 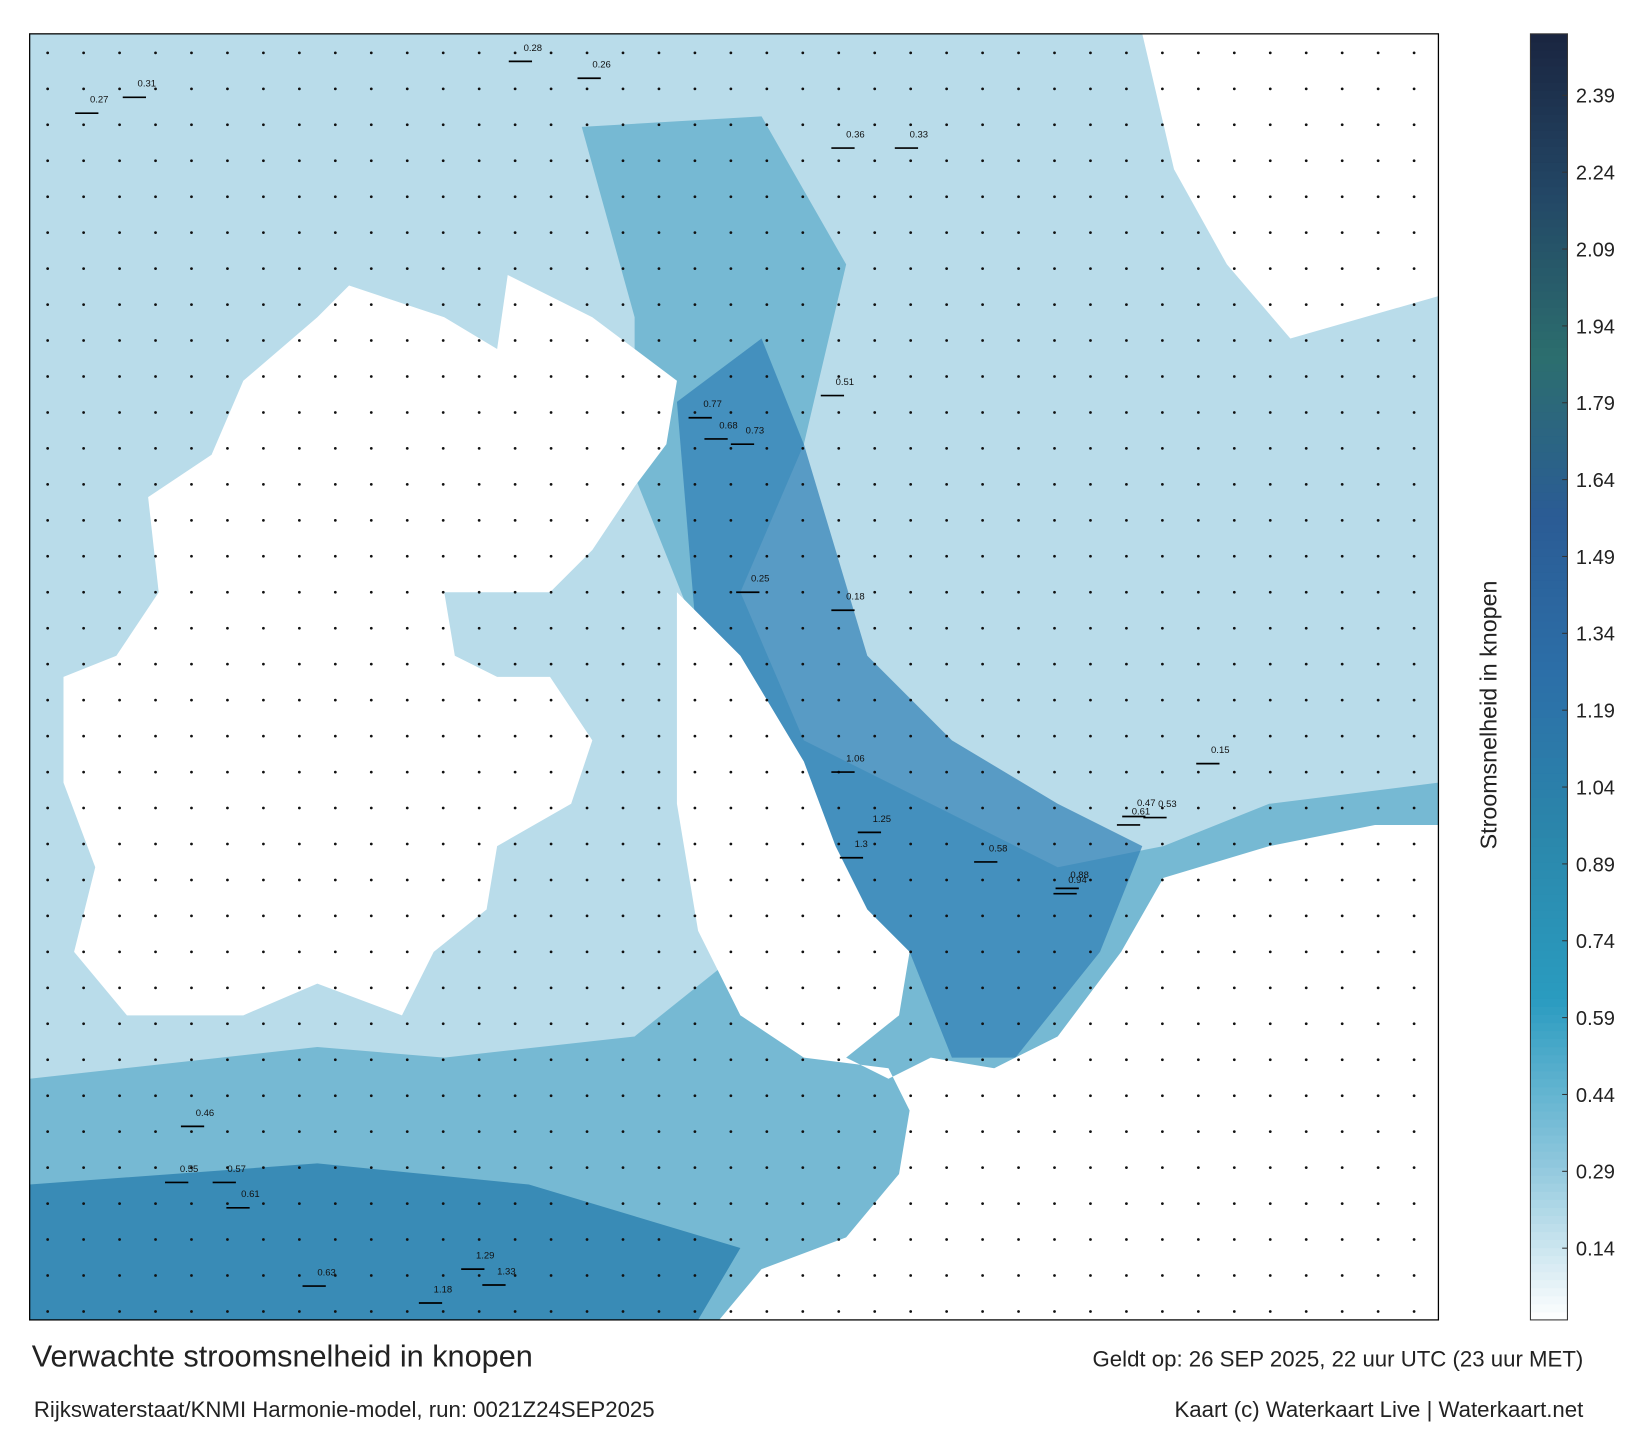 What do you see at coordinates (728, 425) in the screenshot?
I see `speed-label: 0.68` at bounding box center [728, 425].